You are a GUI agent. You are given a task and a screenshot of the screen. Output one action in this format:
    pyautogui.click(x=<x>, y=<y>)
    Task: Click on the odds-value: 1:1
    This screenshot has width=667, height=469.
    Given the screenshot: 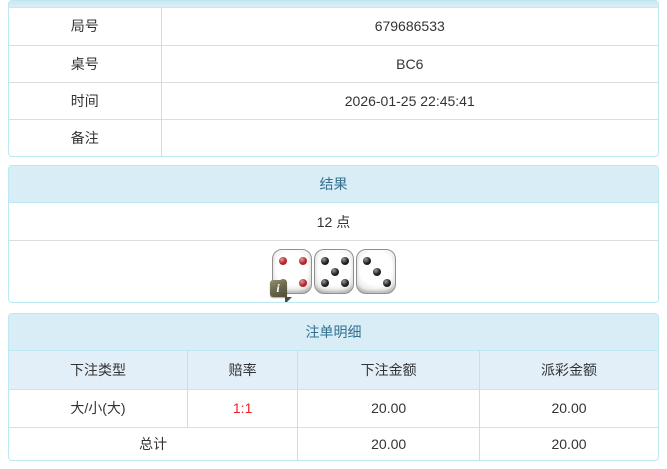 What is the action you would take?
    pyautogui.click(x=242, y=407)
    